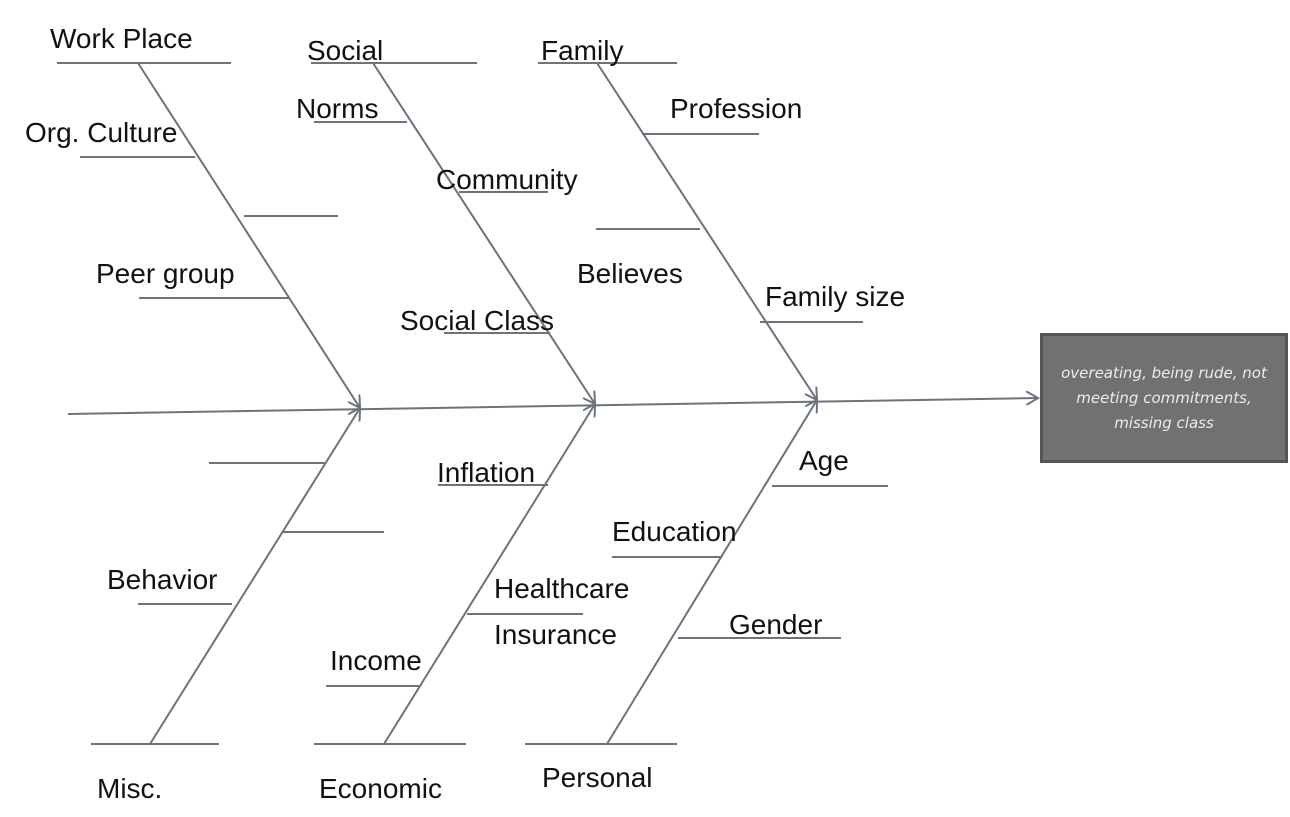 The image size is (1290, 817). I want to click on category-personal: Personal, so click(597, 777).